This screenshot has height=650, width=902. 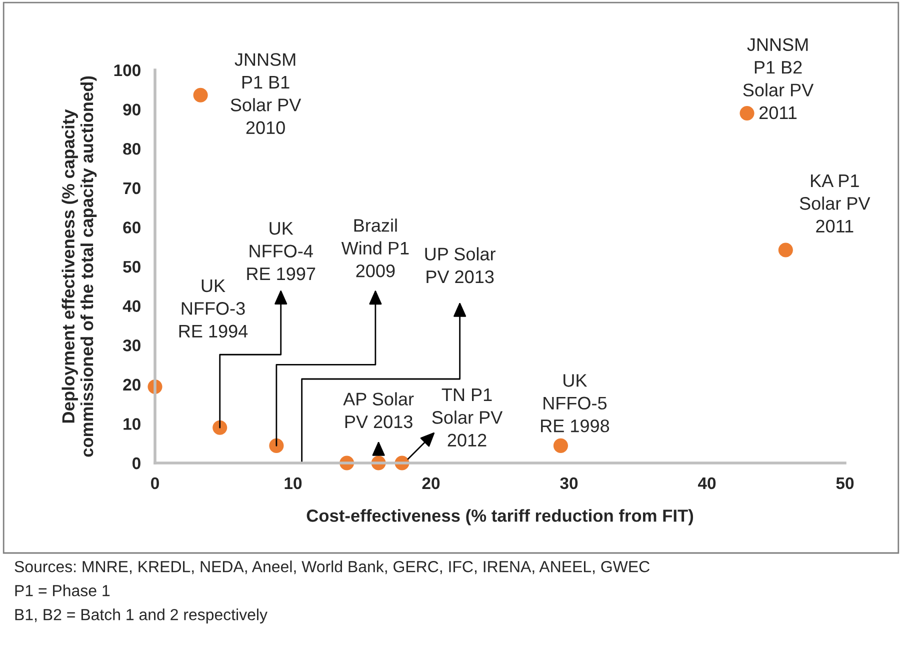 What do you see at coordinates (332, 567) in the screenshot?
I see `source-note: Sources: MNRE, KREDL, NEDA, Aneel, World Bank, GERC, IFC, IRENA, ANEEL, GWEC` at bounding box center [332, 567].